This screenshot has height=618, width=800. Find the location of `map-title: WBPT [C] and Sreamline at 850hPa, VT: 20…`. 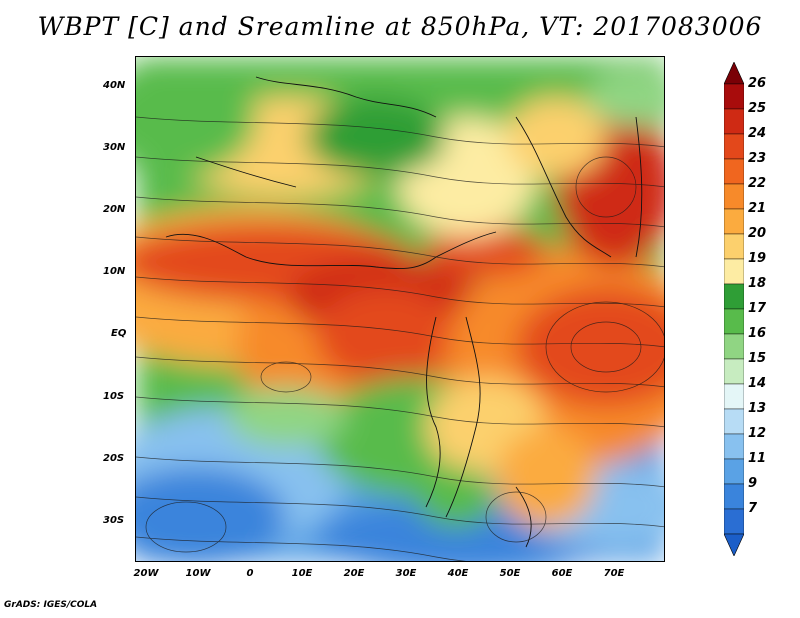

map-title: WBPT [C] and Sreamline at 850hPa, VT: 20… is located at coordinates (400, 26).